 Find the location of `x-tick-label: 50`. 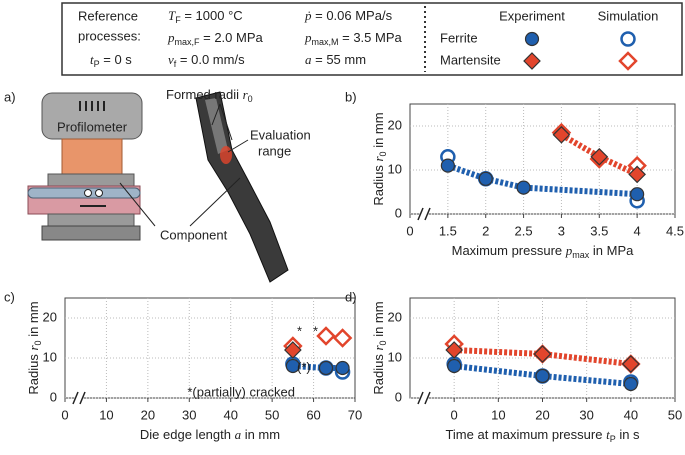

x-tick-label: 50 is located at coordinates (272, 414).